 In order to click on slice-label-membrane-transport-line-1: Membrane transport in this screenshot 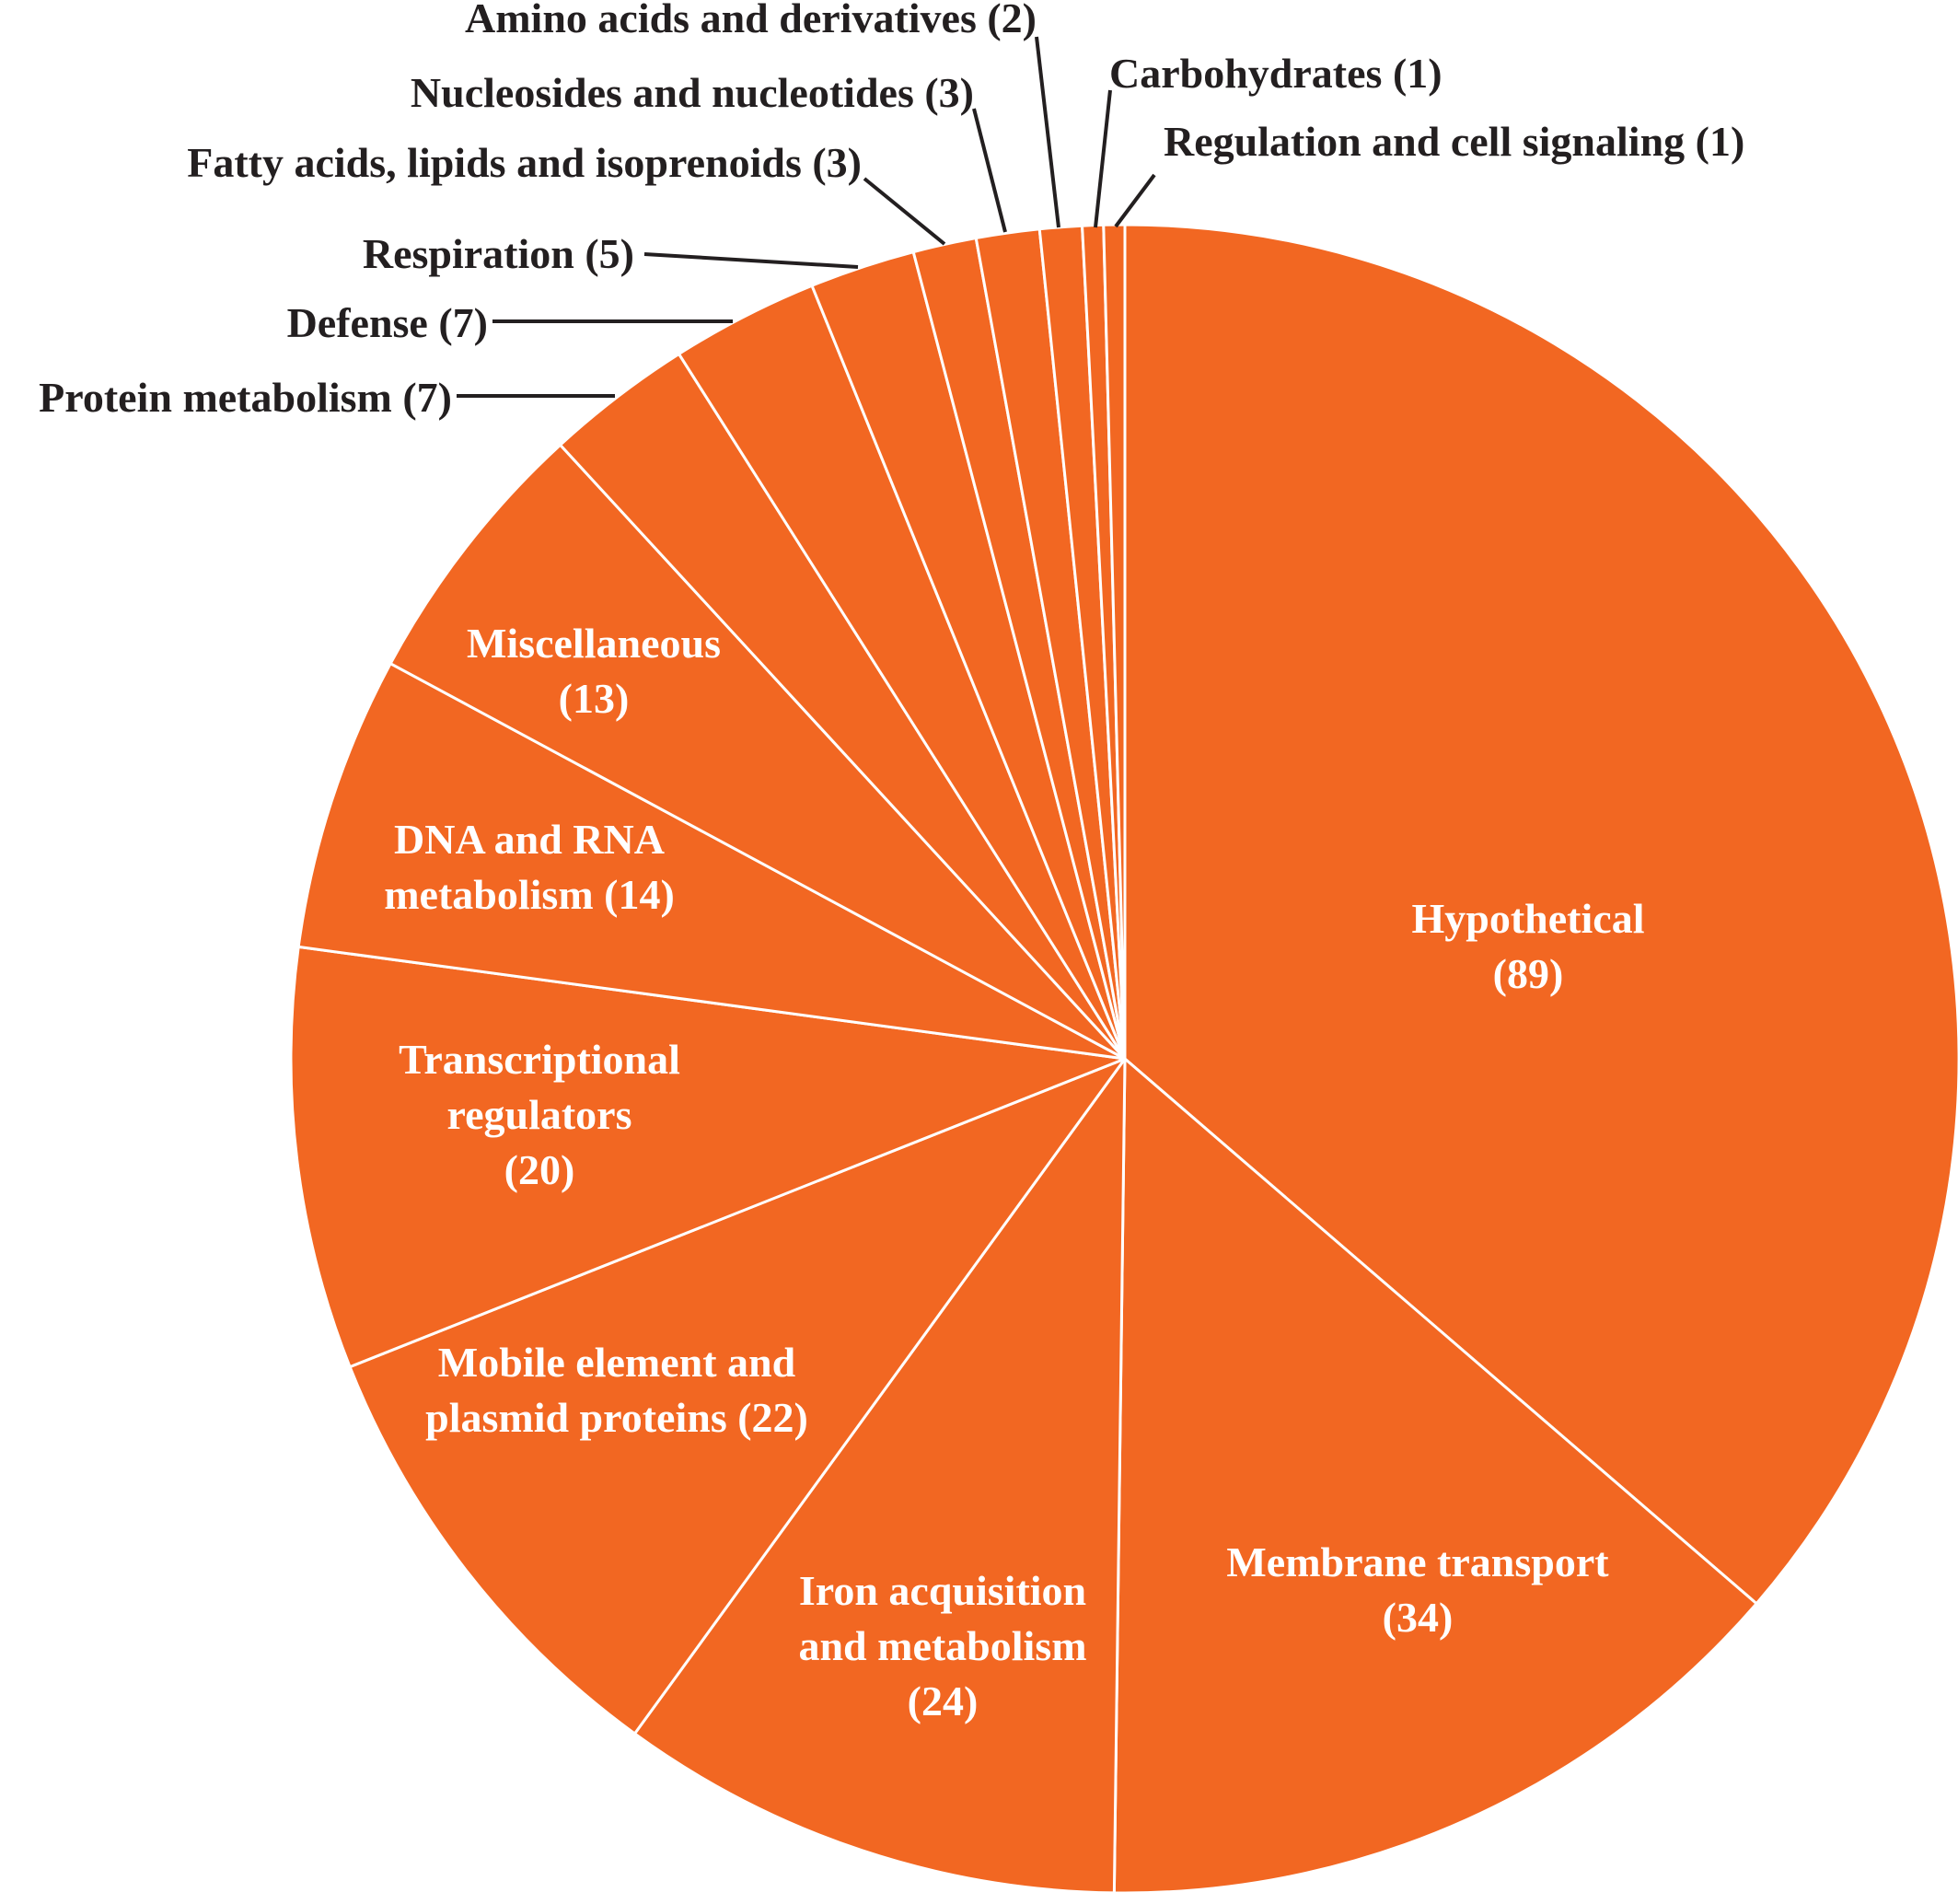, I will do `click(1417, 1561)`.